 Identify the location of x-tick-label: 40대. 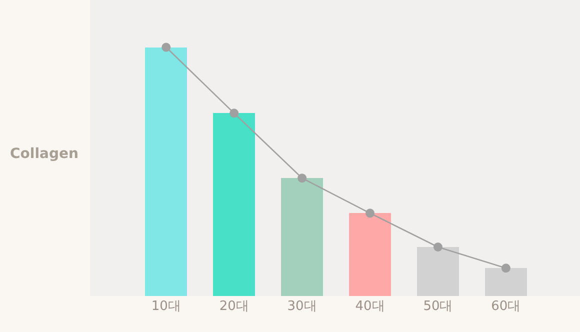
(370, 306).